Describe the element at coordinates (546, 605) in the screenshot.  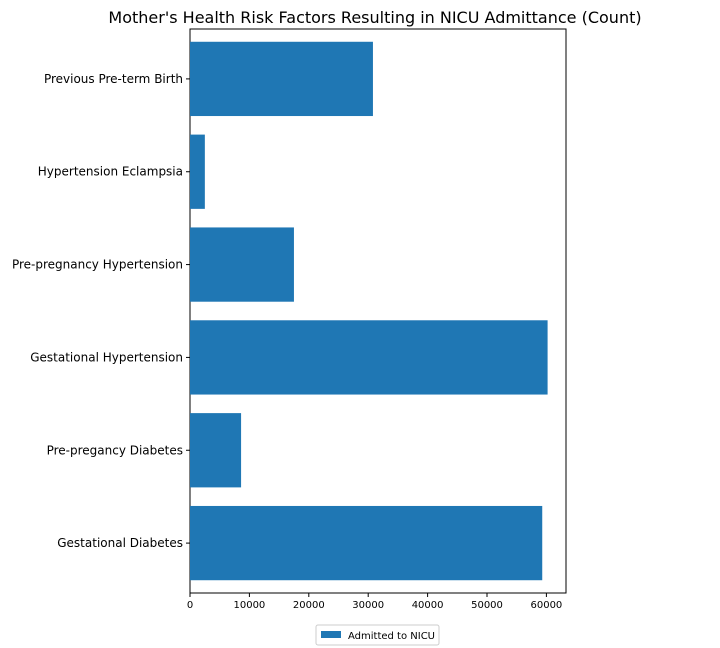
I see `x-tick-label: 60000` at that location.